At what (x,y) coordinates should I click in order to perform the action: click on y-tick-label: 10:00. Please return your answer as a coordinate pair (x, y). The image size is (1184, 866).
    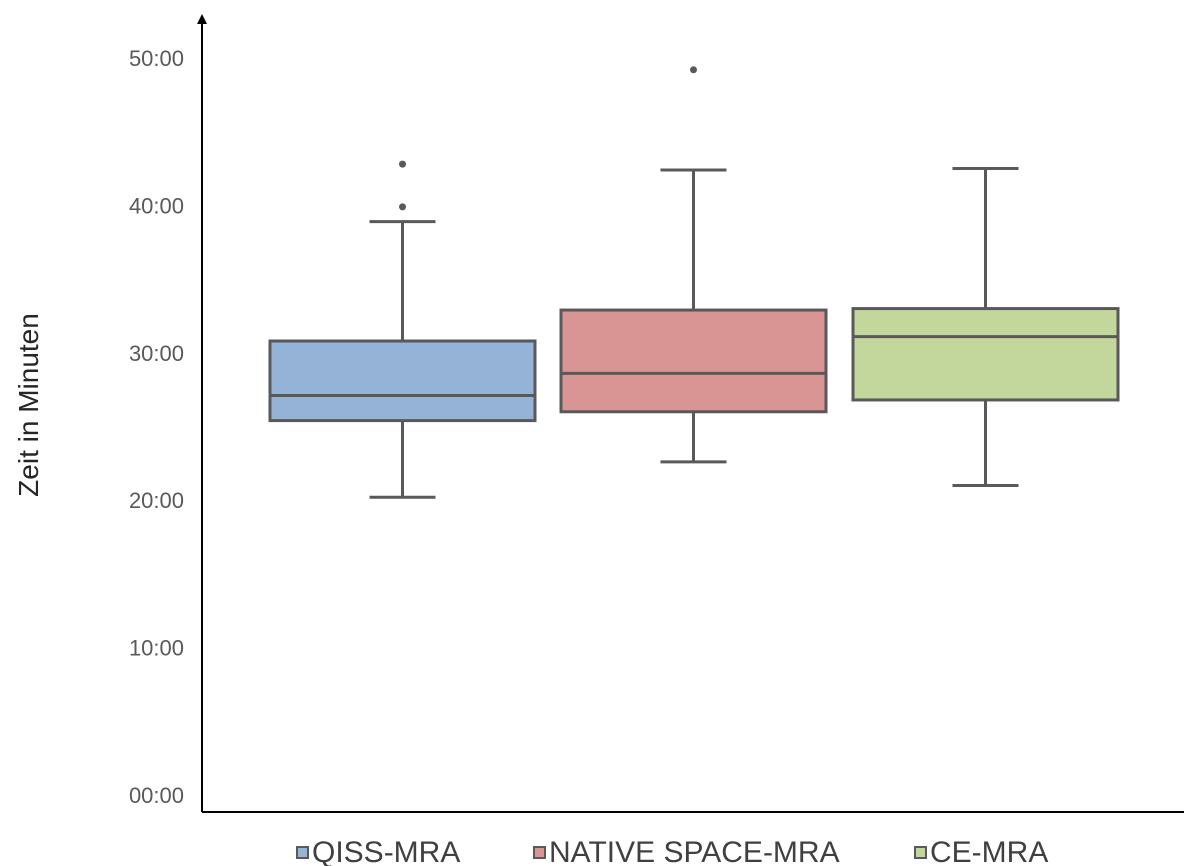
    Looking at the image, I should click on (156, 648).